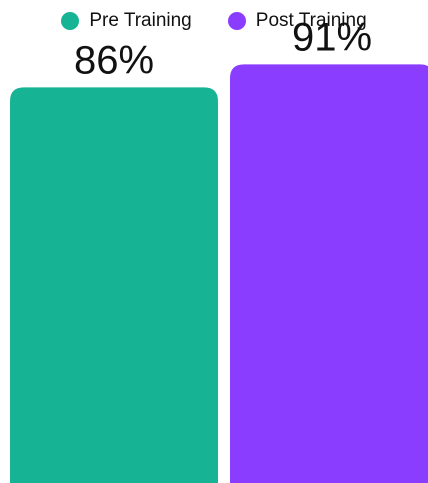  Describe the element at coordinates (114, 60) in the screenshot. I see `data-label-pre-training: 86%` at that location.